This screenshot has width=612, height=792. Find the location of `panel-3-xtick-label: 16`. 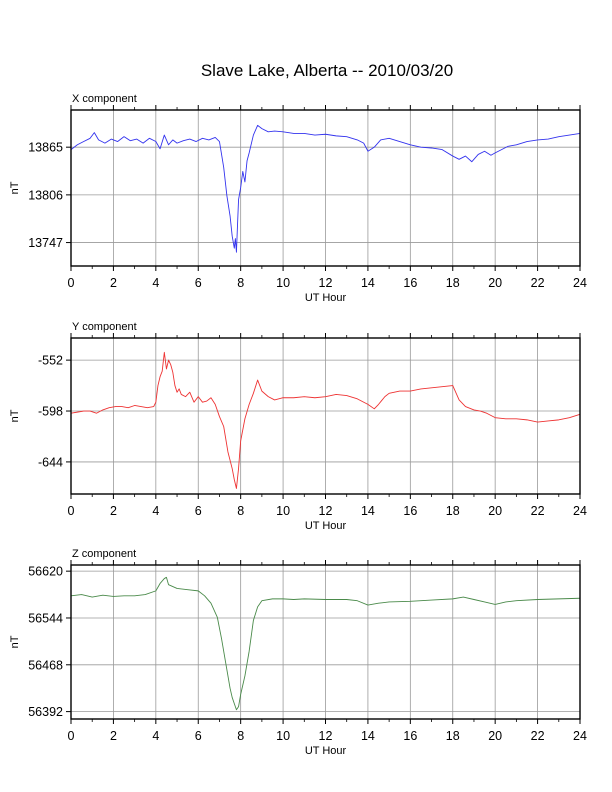

panel-3-xtick-label: 16 is located at coordinates (410, 736).